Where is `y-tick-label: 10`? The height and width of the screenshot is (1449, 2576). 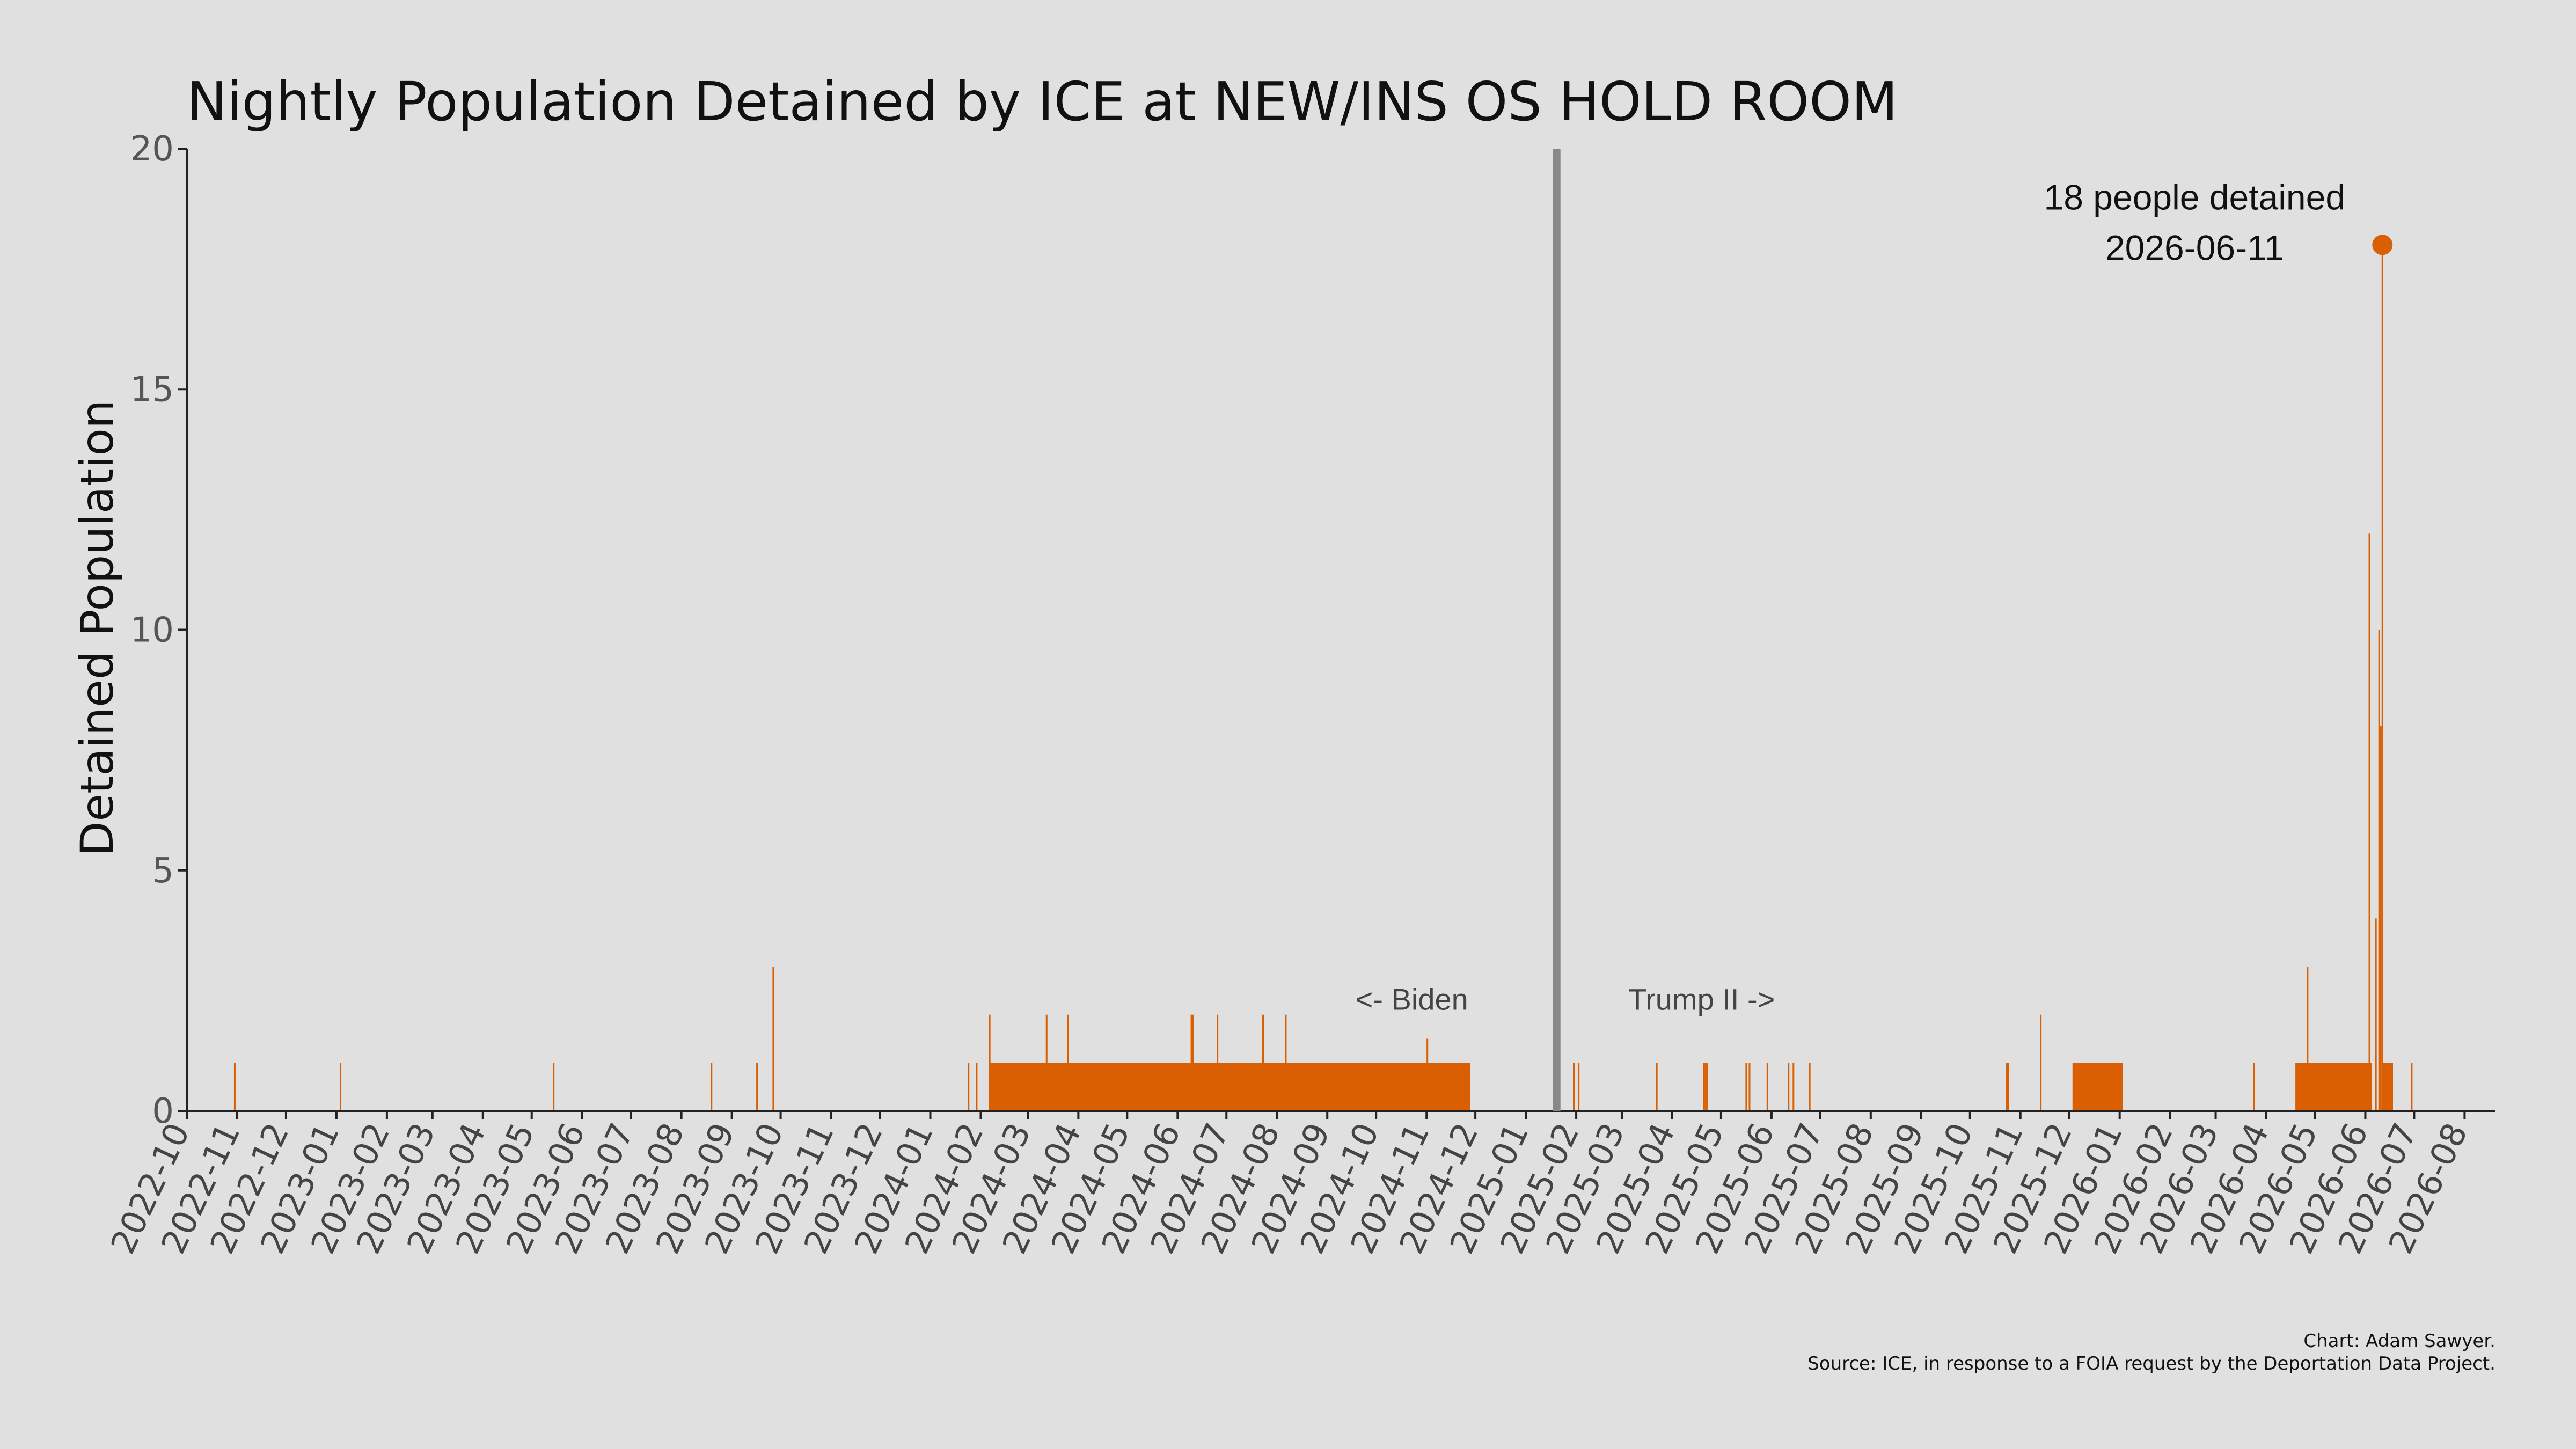 y-tick-label: 10 is located at coordinates (152, 630).